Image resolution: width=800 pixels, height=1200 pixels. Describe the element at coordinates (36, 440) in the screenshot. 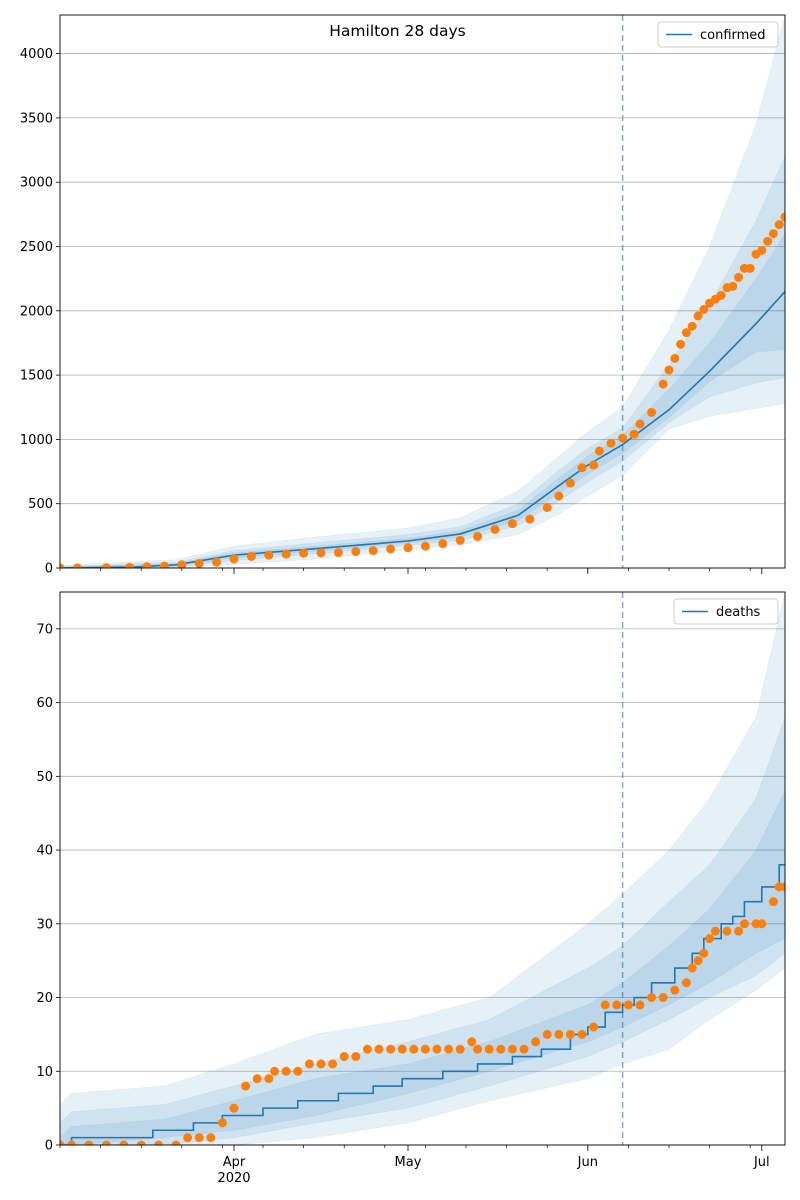

I see `y-tick-label: 1000` at that location.